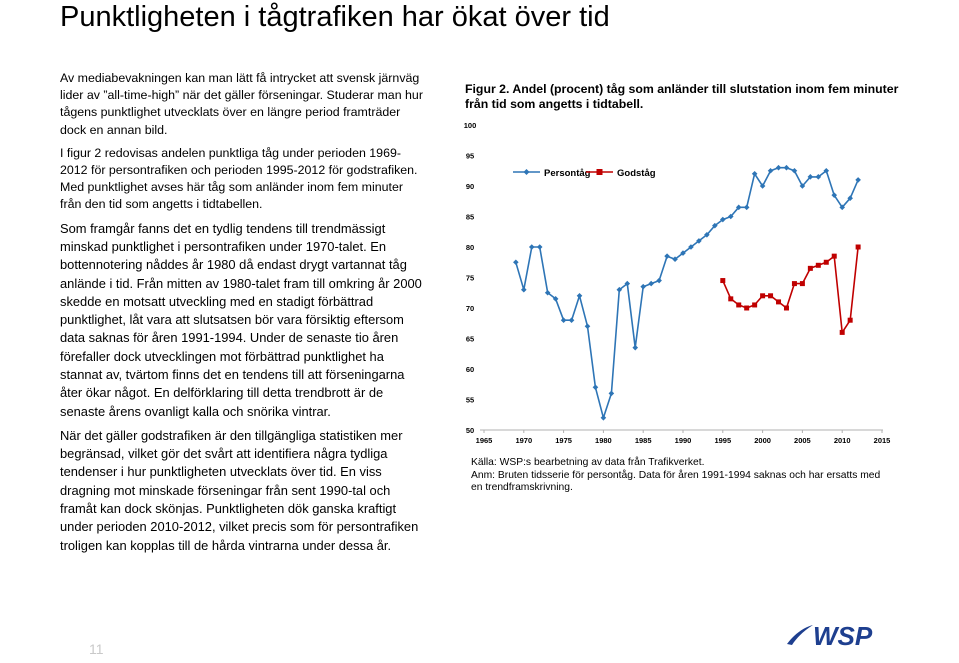 The height and width of the screenshot is (663, 959). Describe the element at coordinates (470, 125) in the screenshot. I see `y-tick-label: 100` at that location.